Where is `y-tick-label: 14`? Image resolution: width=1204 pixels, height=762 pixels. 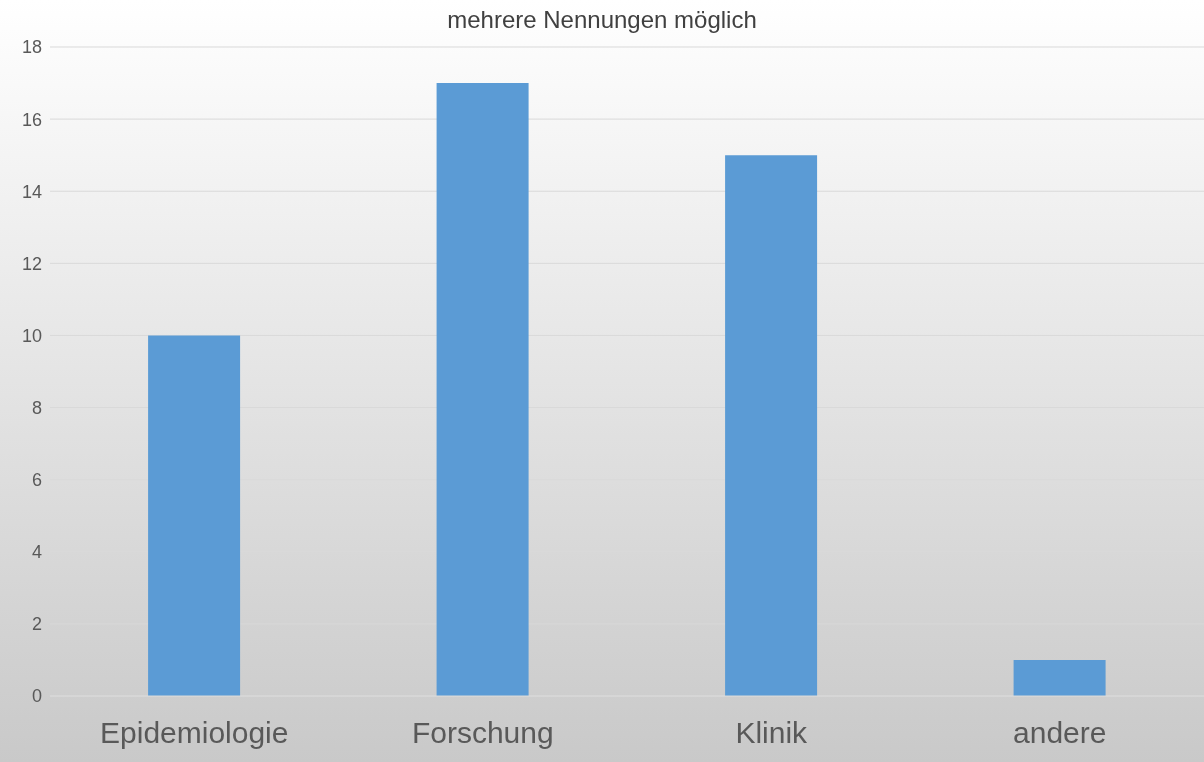 y-tick-label: 14 is located at coordinates (31, 191).